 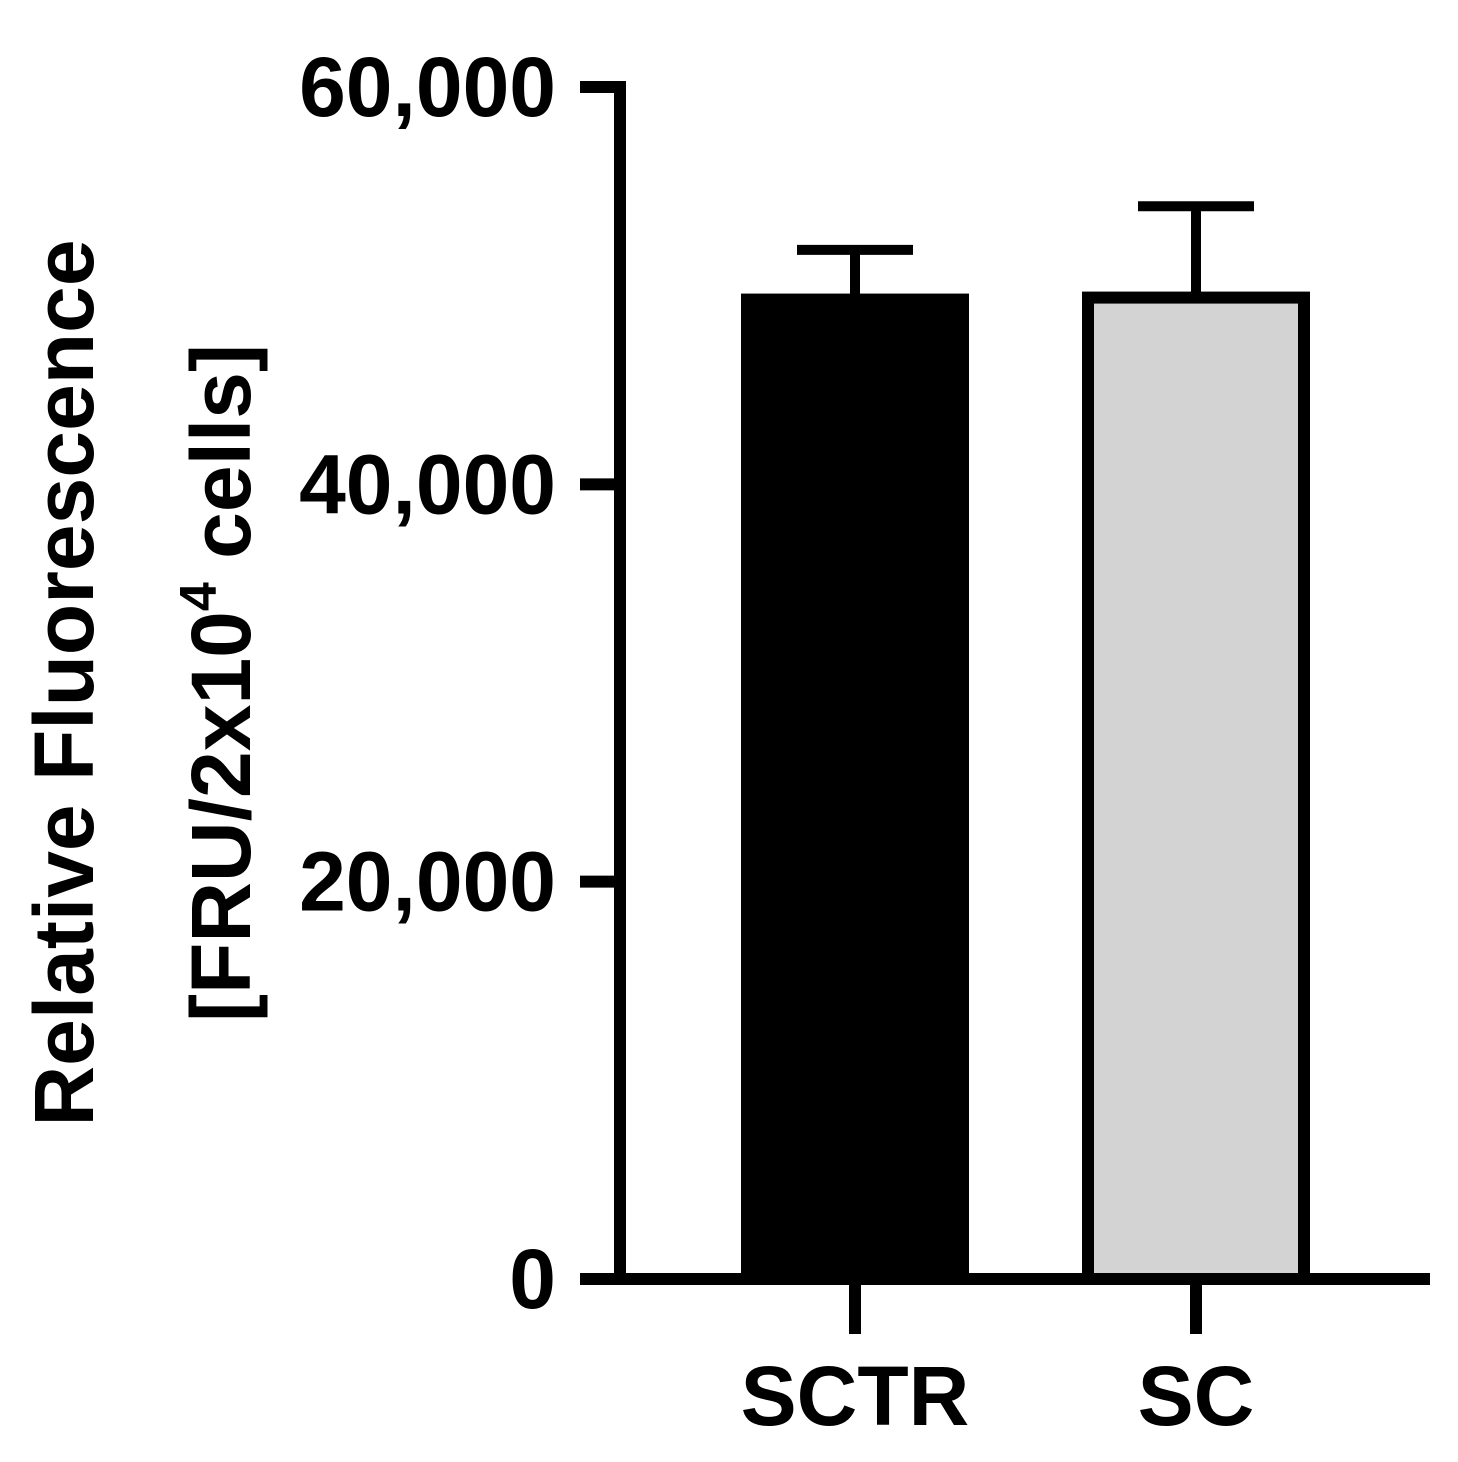 I want to click on y-axis-title-superscript: 4, so click(x=199, y=596).